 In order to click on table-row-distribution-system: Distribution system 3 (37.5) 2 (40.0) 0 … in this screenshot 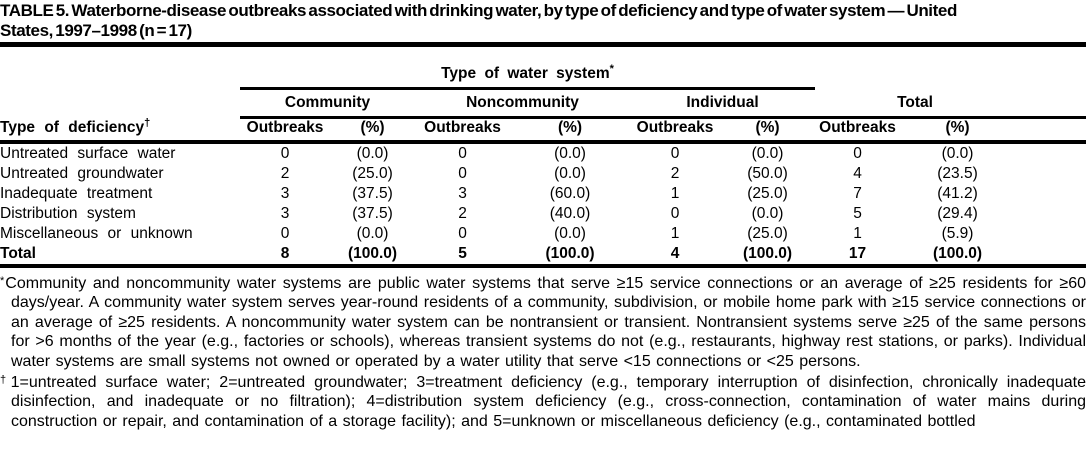, I will do `click(543, 214)`.